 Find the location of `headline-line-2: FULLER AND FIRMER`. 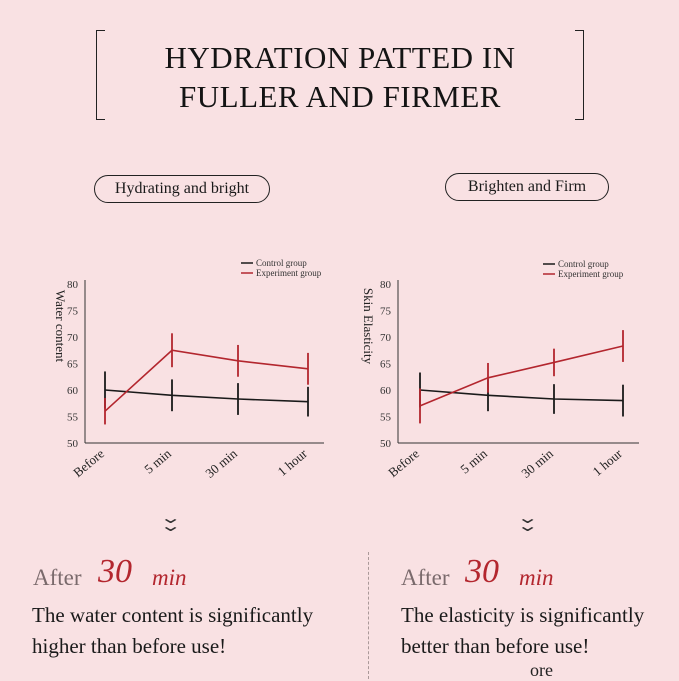

headline-line-2: FULLER AND FIRMER is located at coordinates (340, 96).